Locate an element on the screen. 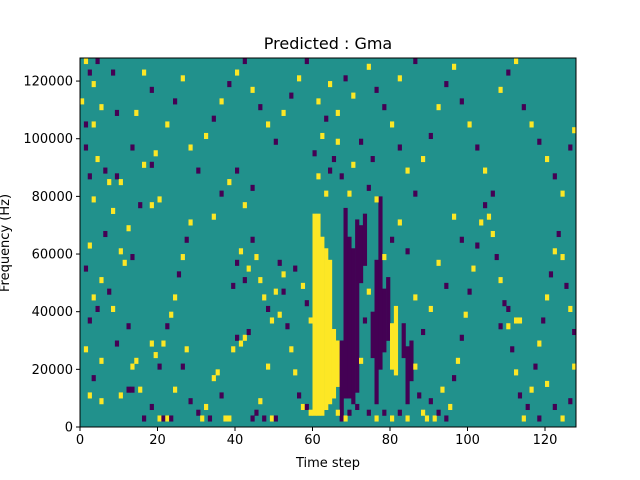  chart-title: Predicted : Gma is located at coordinates (328, 43).